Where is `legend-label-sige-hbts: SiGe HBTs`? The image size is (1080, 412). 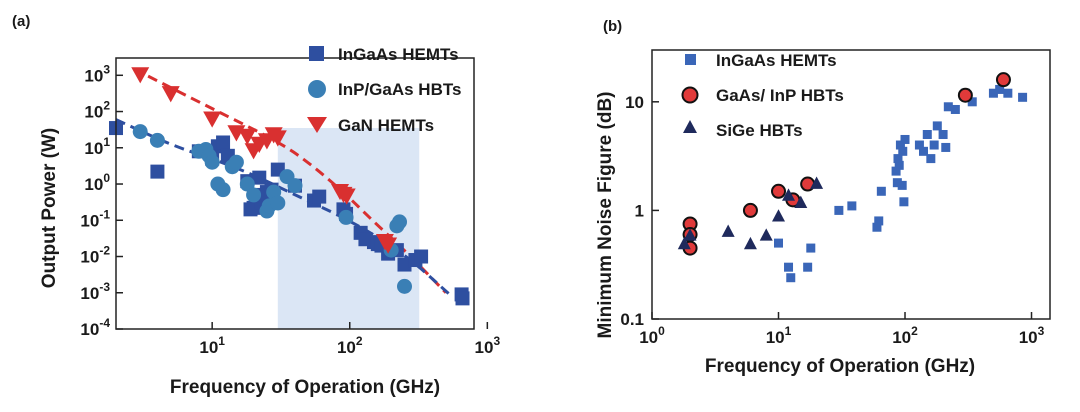
legend-label-sige-hbts: SiGe HBTs is located at coordinates (759, 130).